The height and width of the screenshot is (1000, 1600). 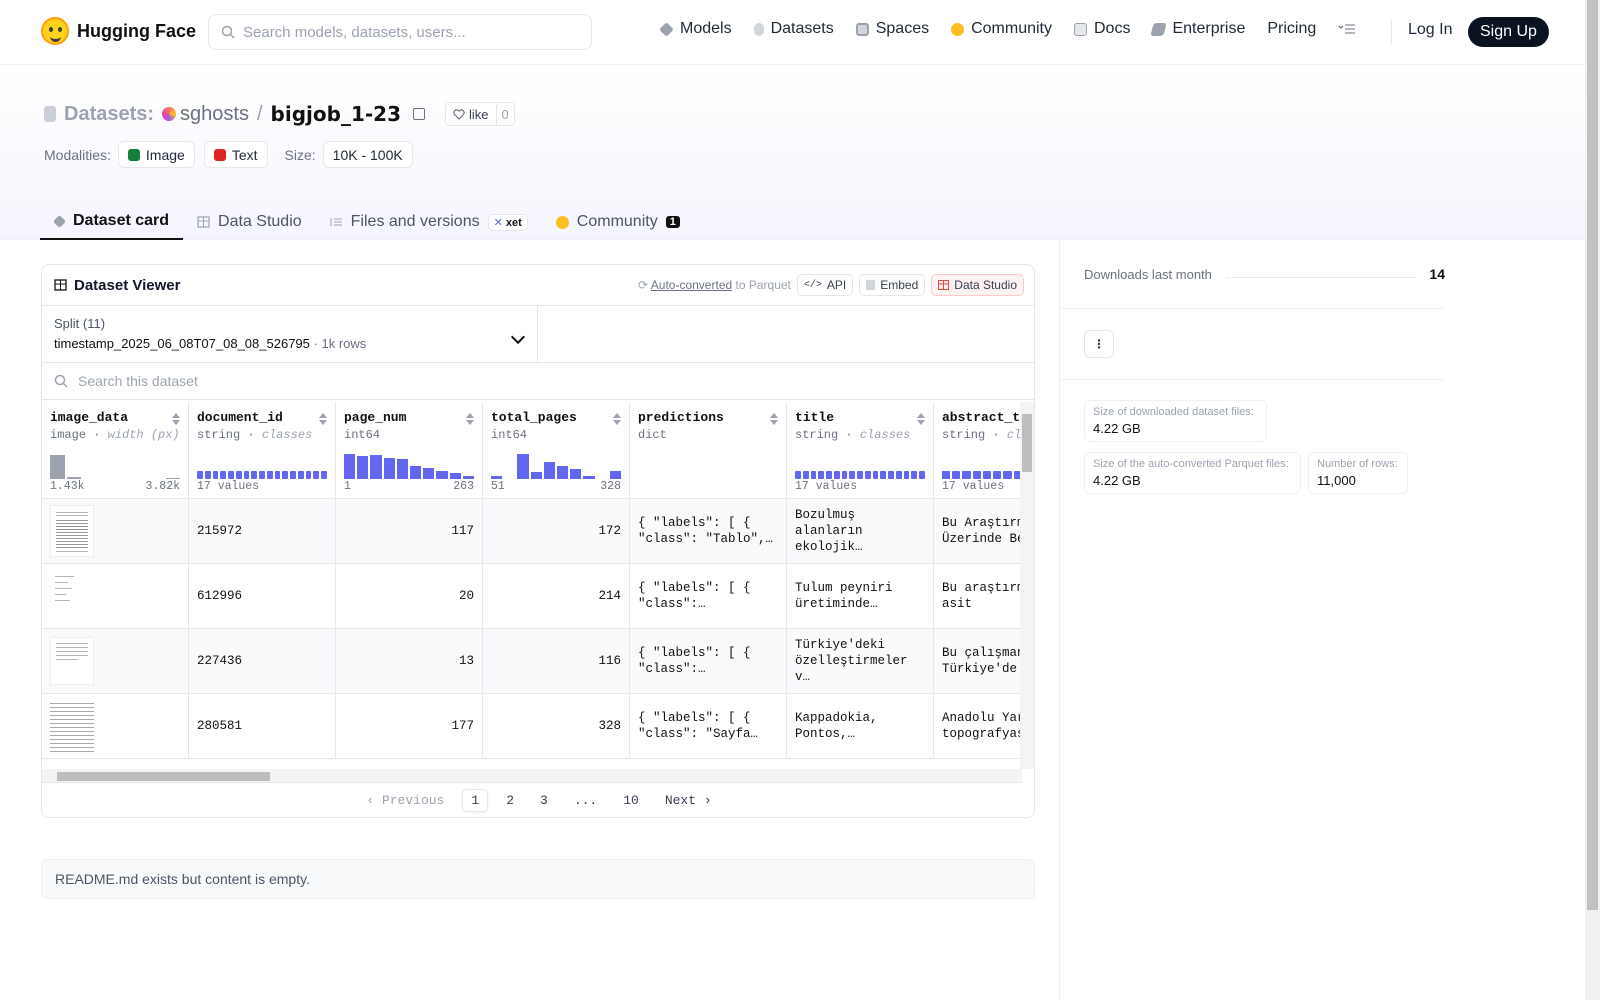 What do you see at coordinates (618, 222) in the screenshot?
I see `tab-community: Community 1` at bounding box center [618, 222].